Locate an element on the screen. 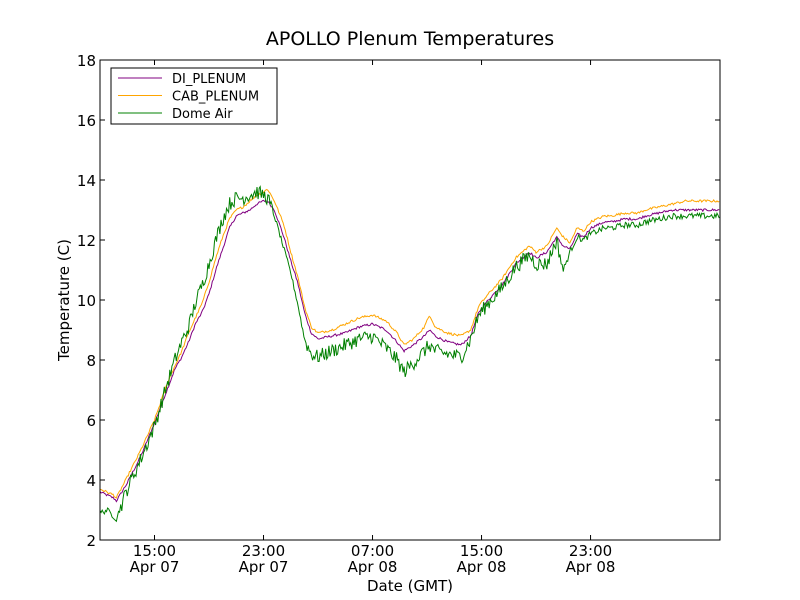  y-axis-label: Temperature (C) is located at coordinates (64, 300).